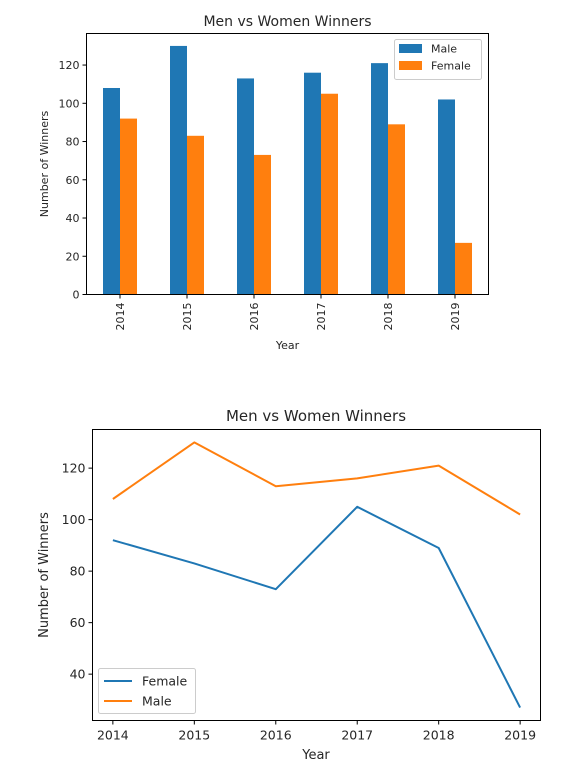 The width and height of the screenshot is (565, 779). I want to click on bar-female-2018, so click(396, 209).